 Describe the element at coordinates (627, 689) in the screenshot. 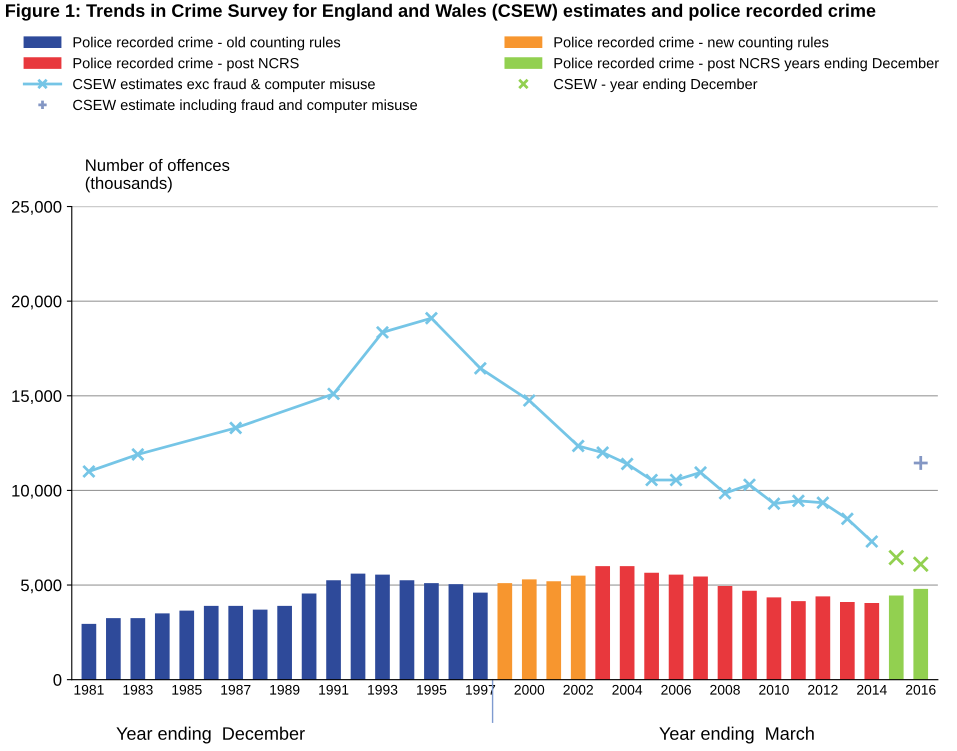

I see `x-tick-label: 2004` at that location.